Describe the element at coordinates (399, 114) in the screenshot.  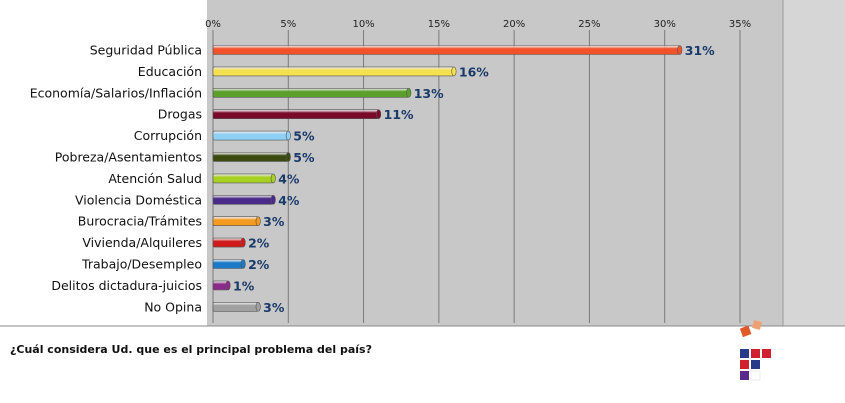
I see `data-label: 11%` at that location.